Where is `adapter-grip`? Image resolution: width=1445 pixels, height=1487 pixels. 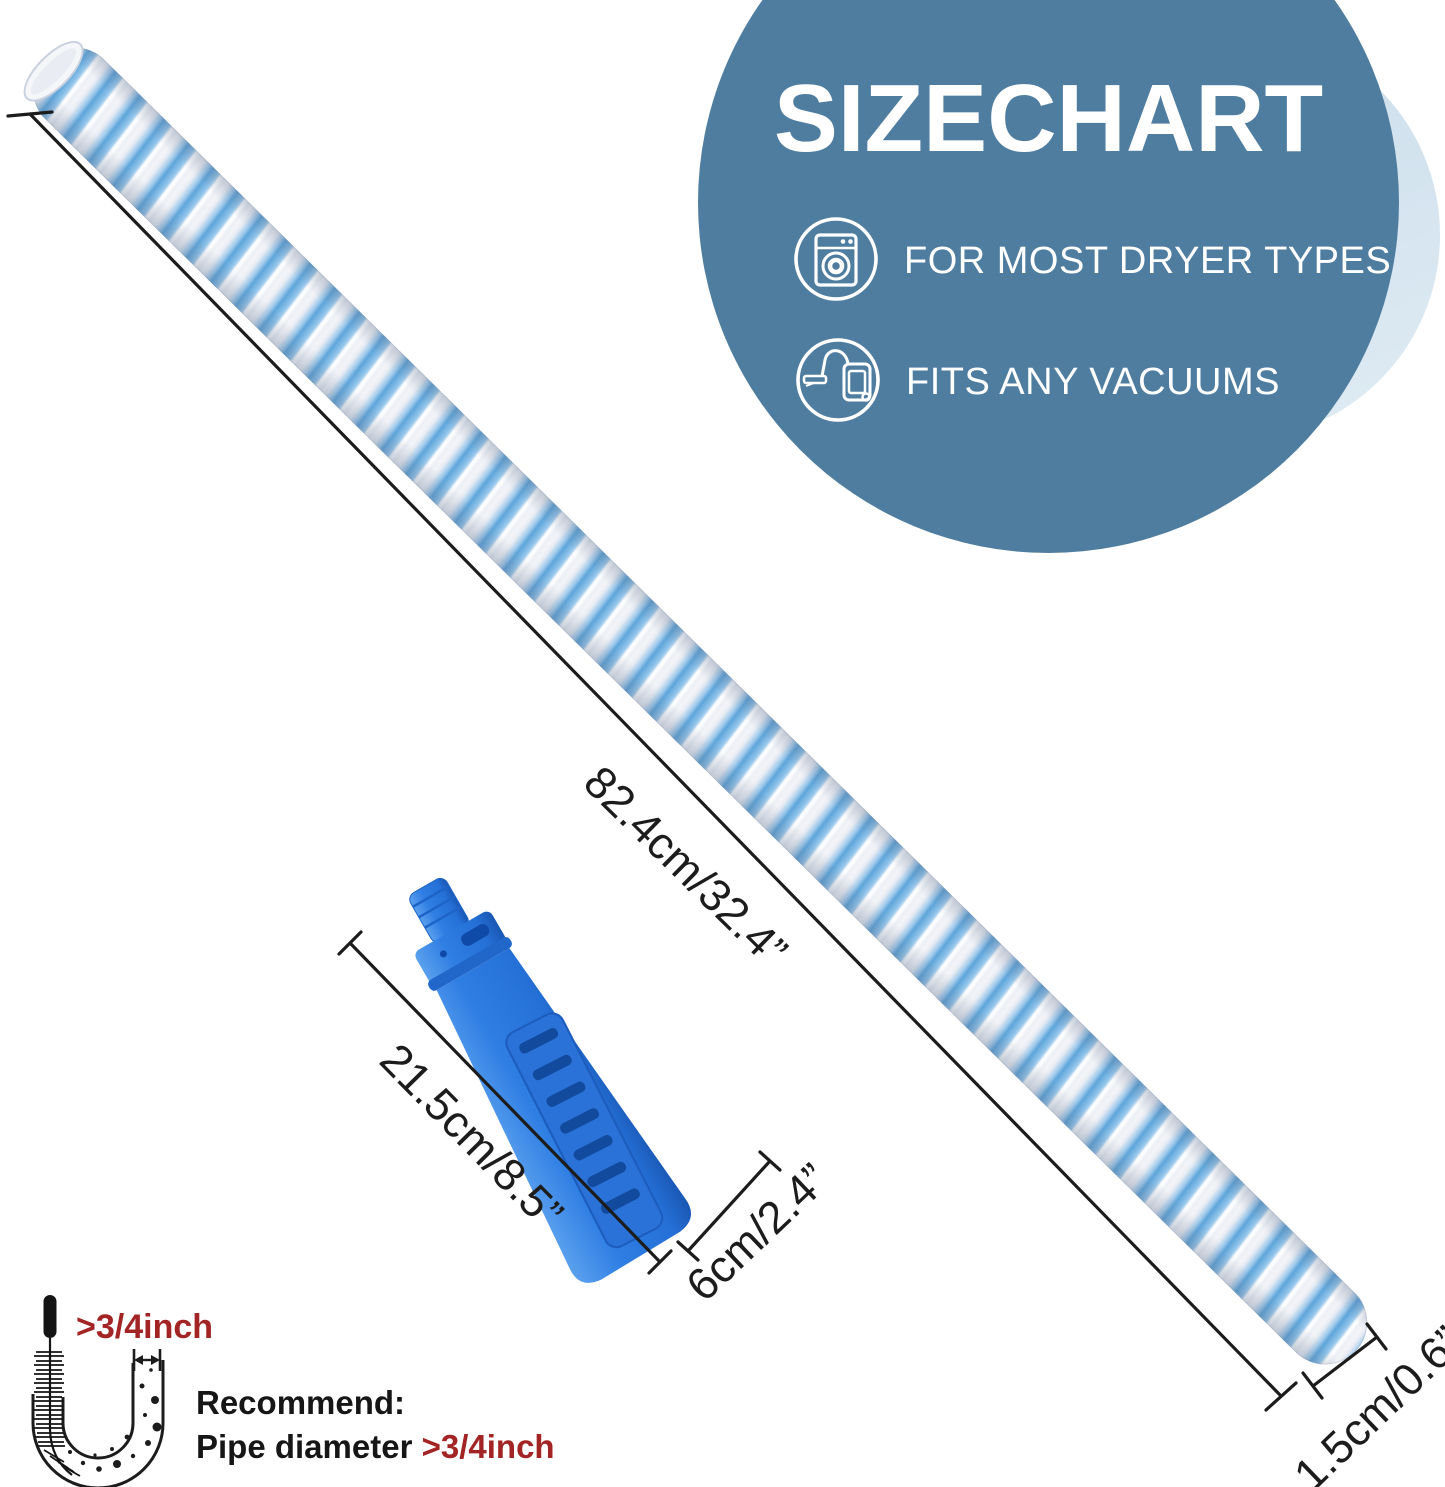 adapter-grip is located at coordinates (584, 1130).